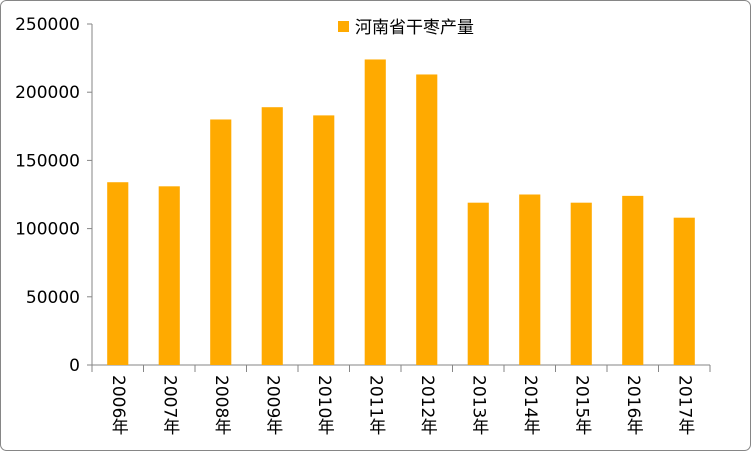 This screenshot has height=452, width=752. Describe the element at coordinates (478, 405) in the screenshot. I see `x-tick-label: 2013年` at that location.